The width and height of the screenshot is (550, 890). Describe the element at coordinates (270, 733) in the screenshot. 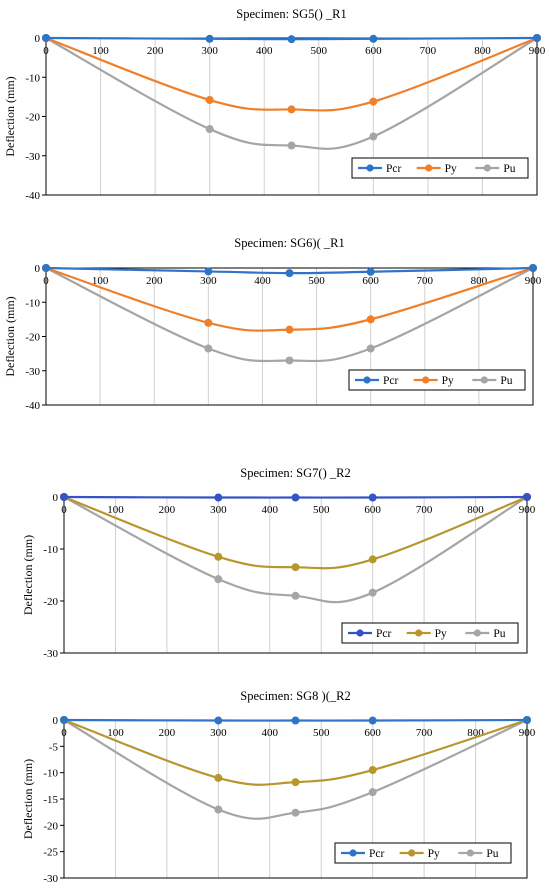

I see `x-tick-label: 400` at that location.